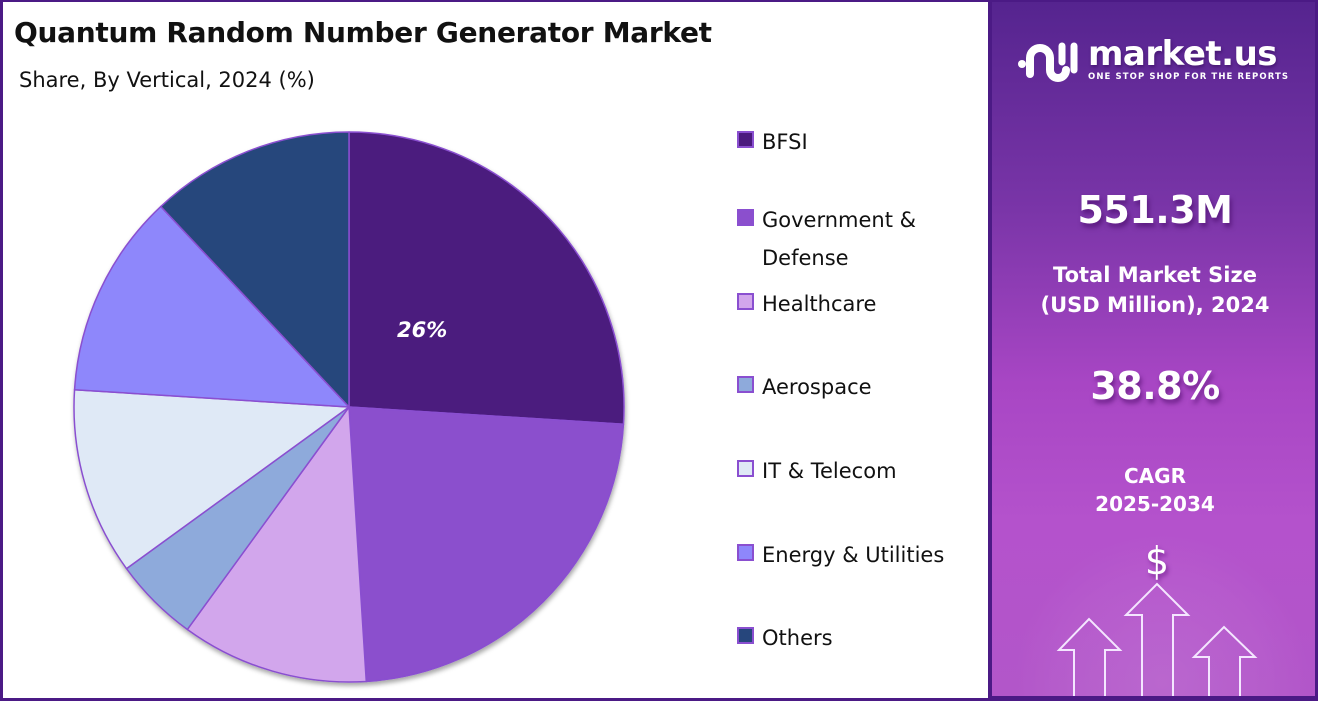 Image resolution: width=1318 pixels, height=701 pixels. I want to click on market-size-label-line1: Total Market Size, so click(1155, 275).